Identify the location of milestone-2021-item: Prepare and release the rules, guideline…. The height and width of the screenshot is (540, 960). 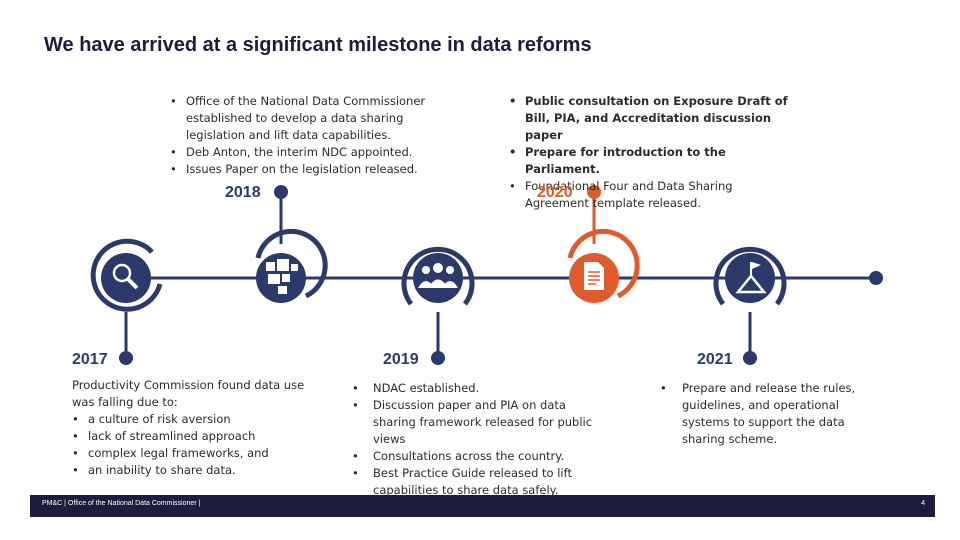
(775, 414).